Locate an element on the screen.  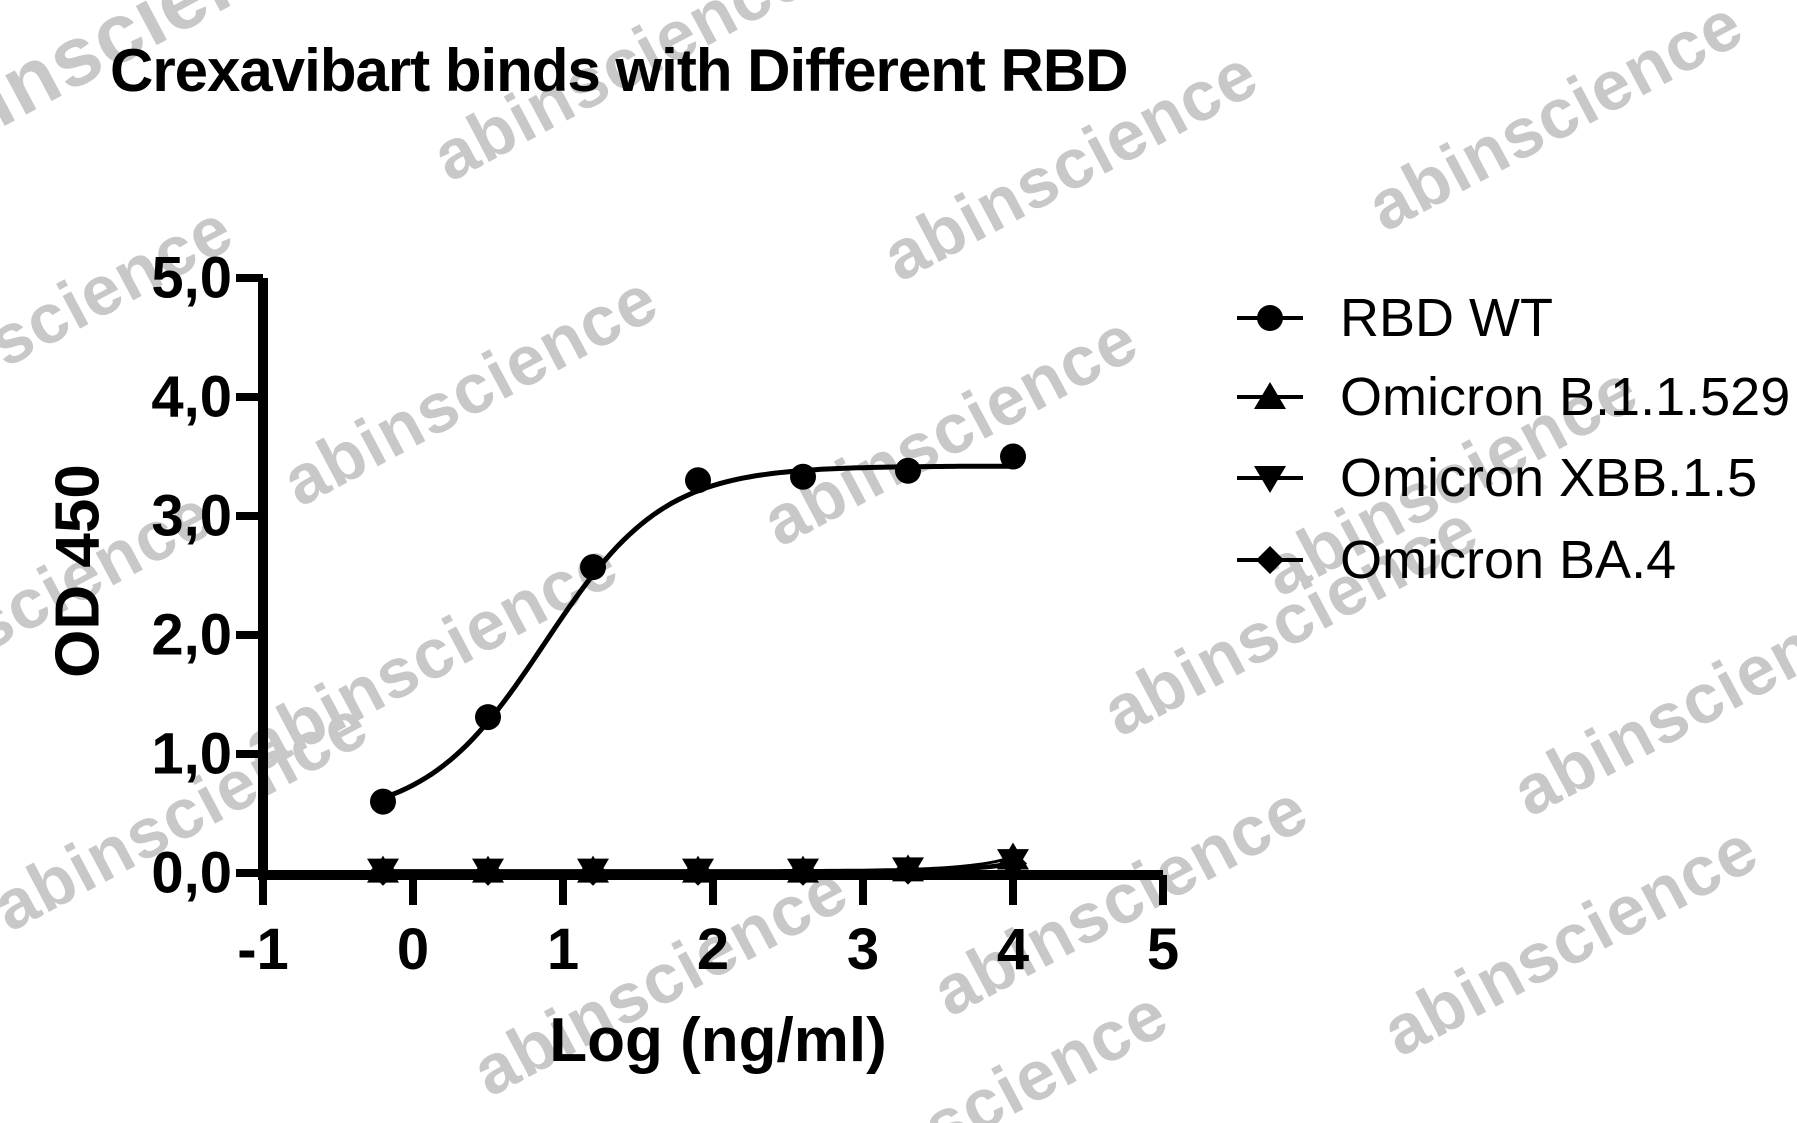
legend-triangle-down-marker-icon is located at coordinates (1270, 479).